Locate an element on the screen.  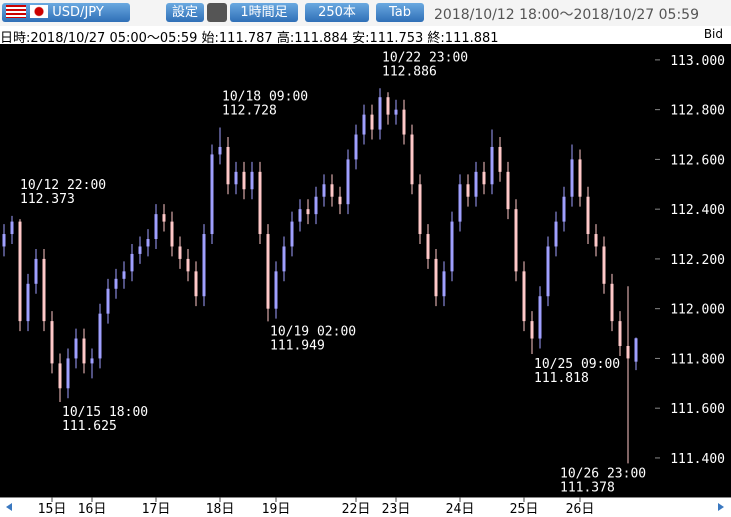
y-tick-label: 112.800 is located at coordinates (697, 111).